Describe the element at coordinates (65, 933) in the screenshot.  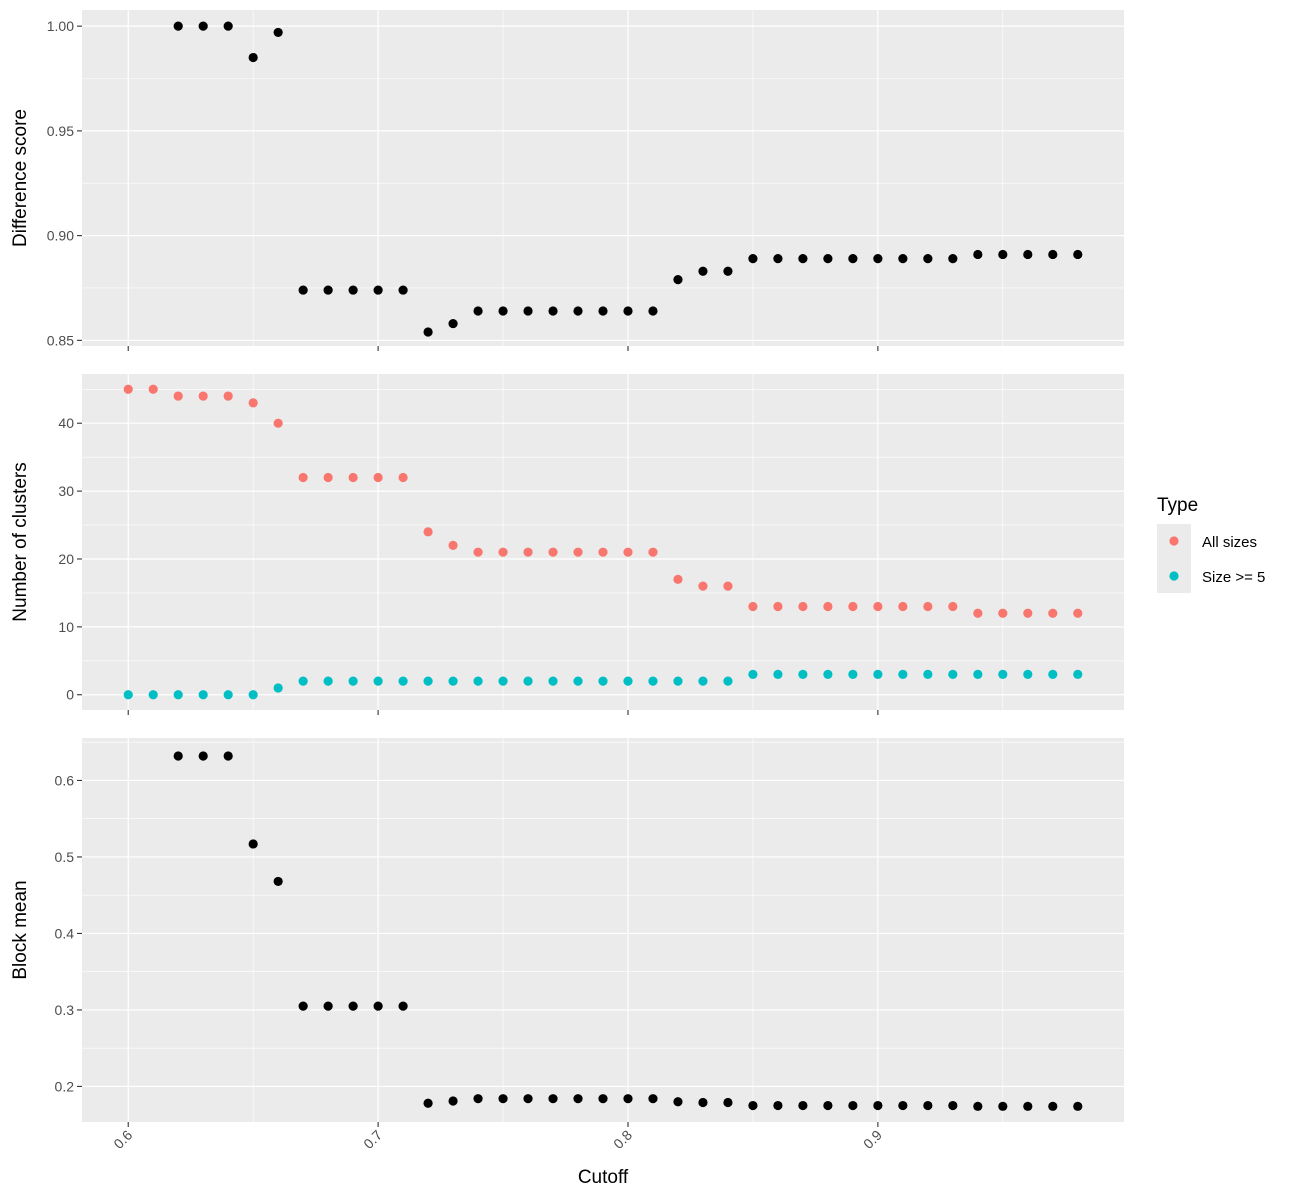
I see `y-tick-label: 0.4` at that location.